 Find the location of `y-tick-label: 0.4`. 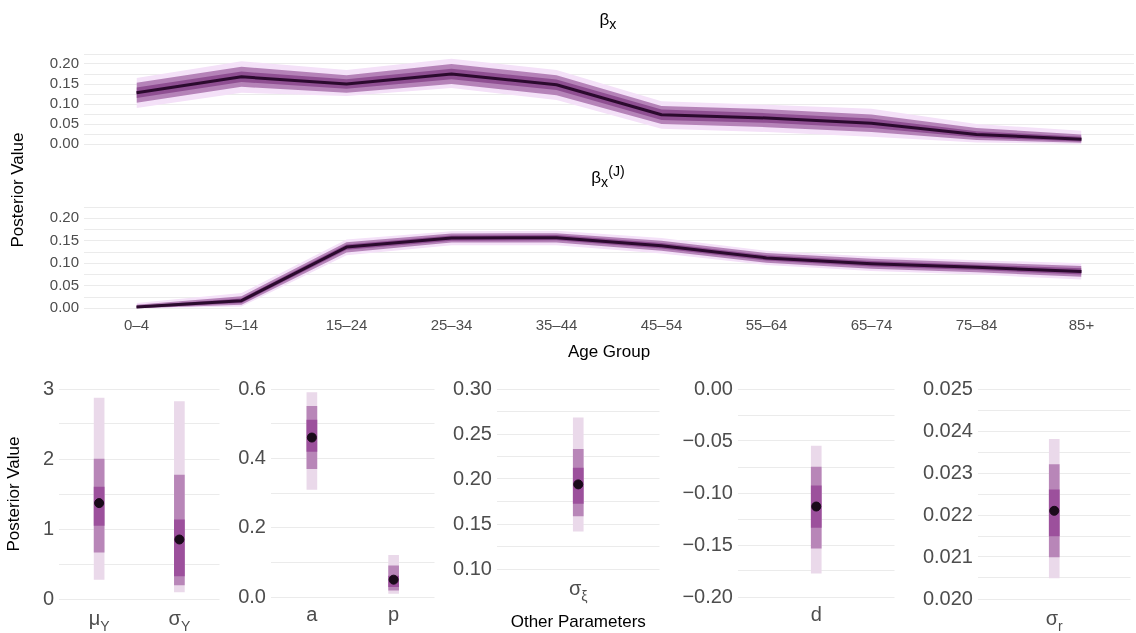

y-tick-label: 0.4 is located at coordinates (252, 456).